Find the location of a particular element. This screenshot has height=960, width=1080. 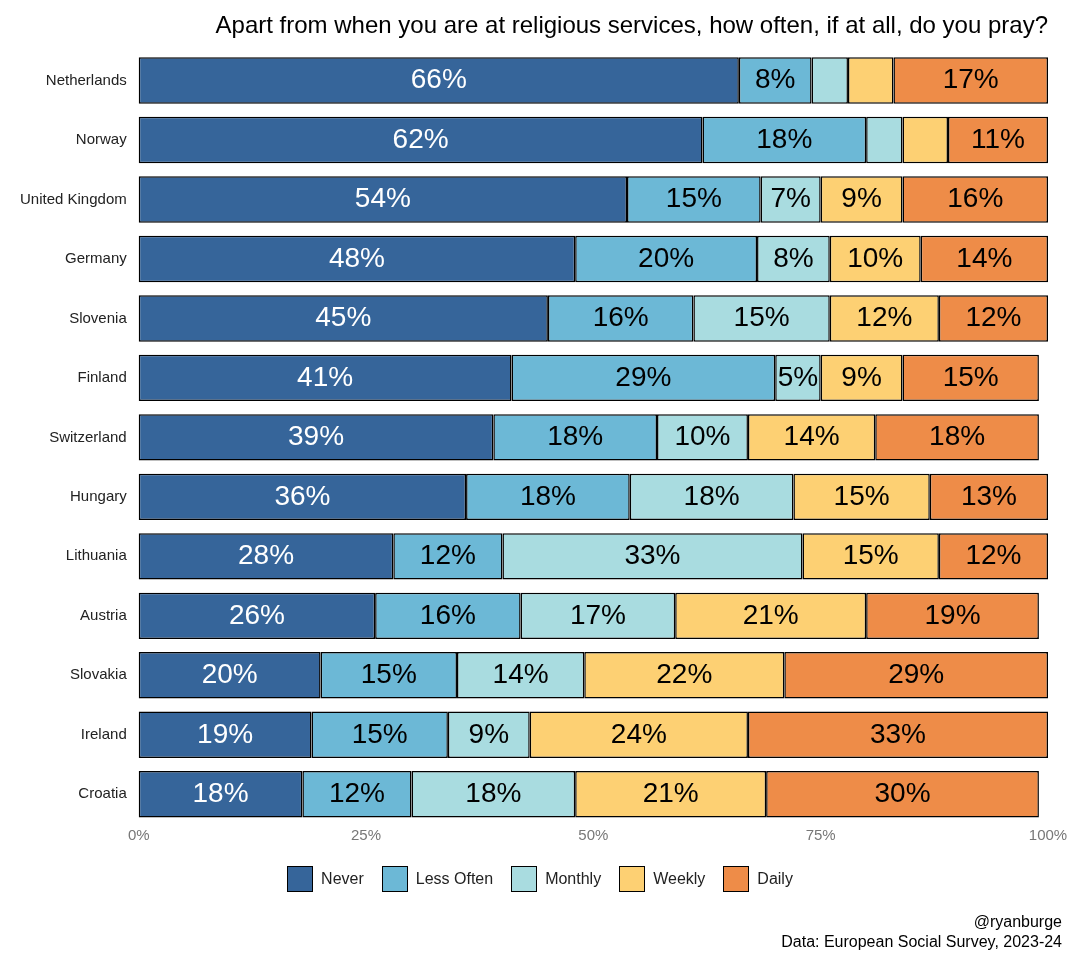

legend-label: Less Often is located at coordinates (454, 879).